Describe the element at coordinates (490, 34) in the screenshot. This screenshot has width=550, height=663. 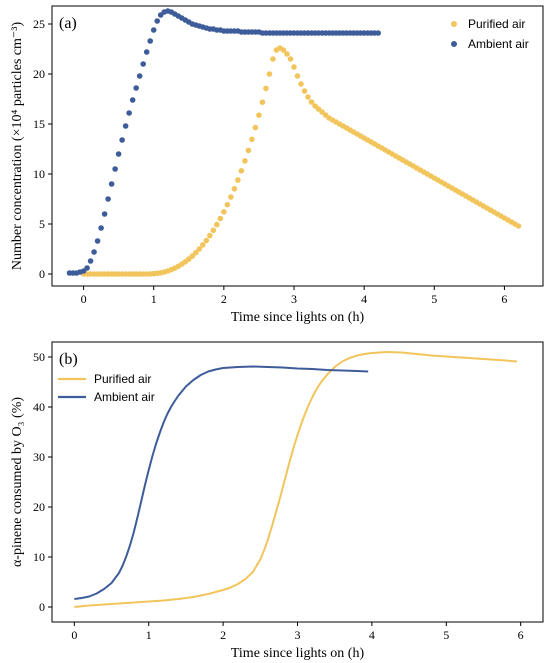
I see `panel-a-legend: Purified air Ambient air` at that location.